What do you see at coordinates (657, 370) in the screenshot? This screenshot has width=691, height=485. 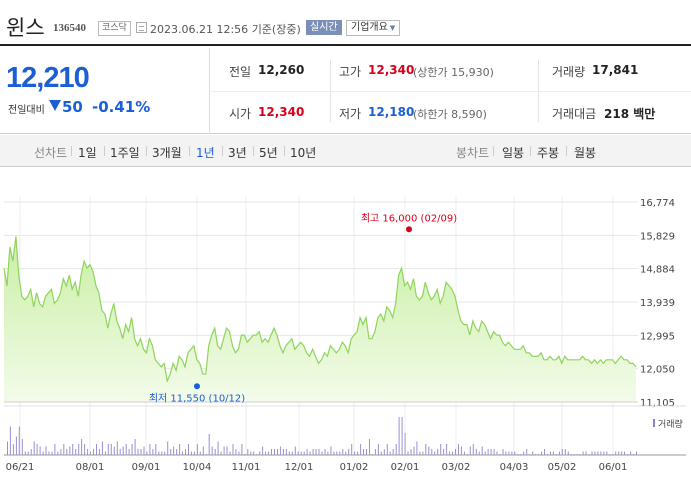 I see `y-tick-label: 12,050` at bounding box center [657, 370].